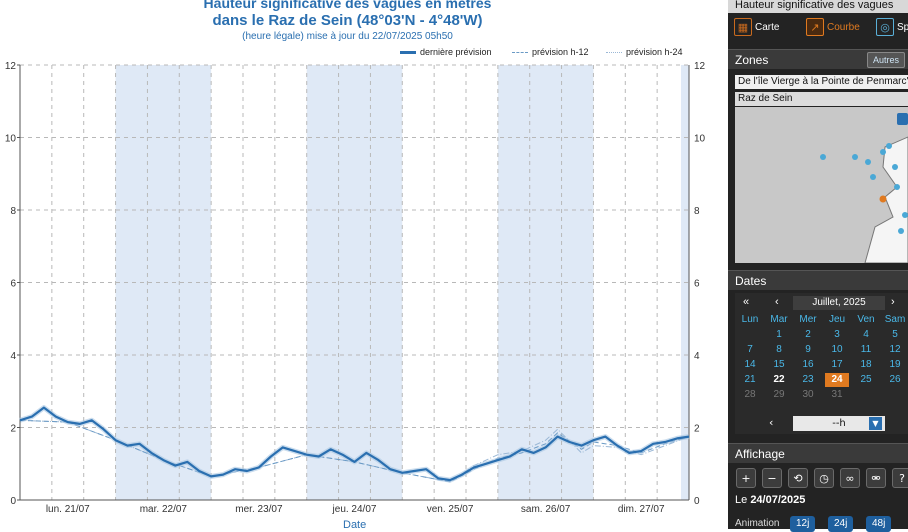 The height and width of the screenshot is (532, 908). What do you see at coordinates (824, 478) in the screenshot?
I see `days-icon: ◷` at bounding box center [824, 478].